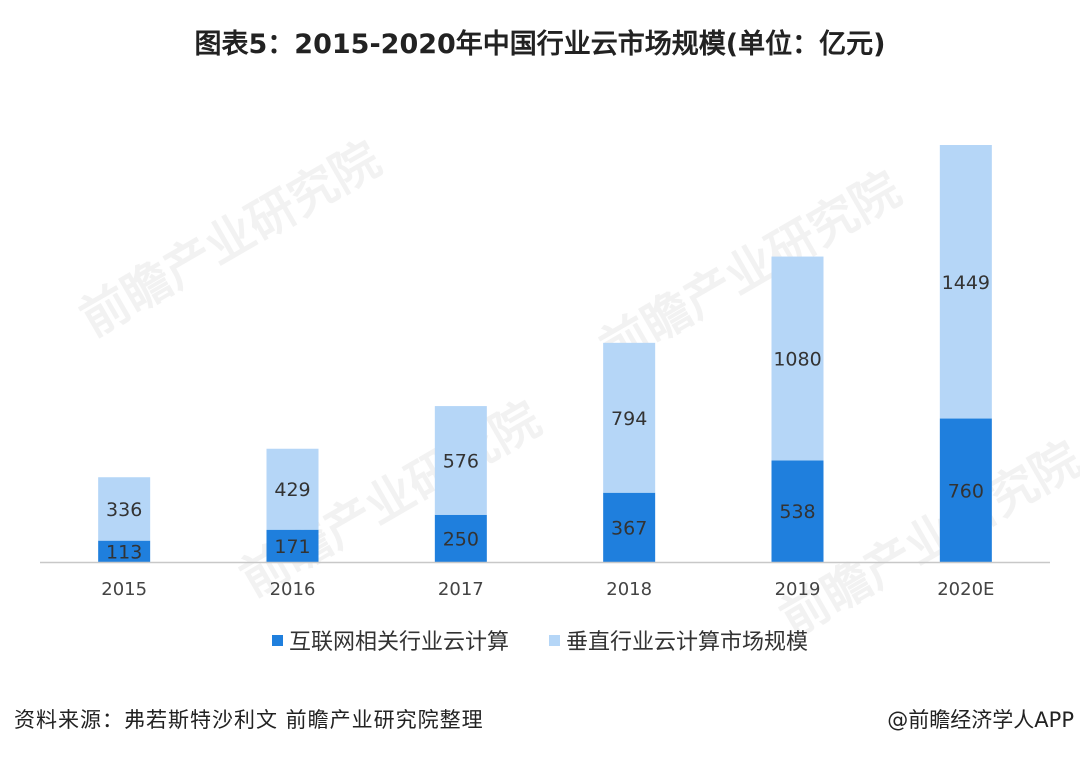 The image size is (1080, 757). I want to click on x-tick-label-2017: 2017, so click(461, 589).